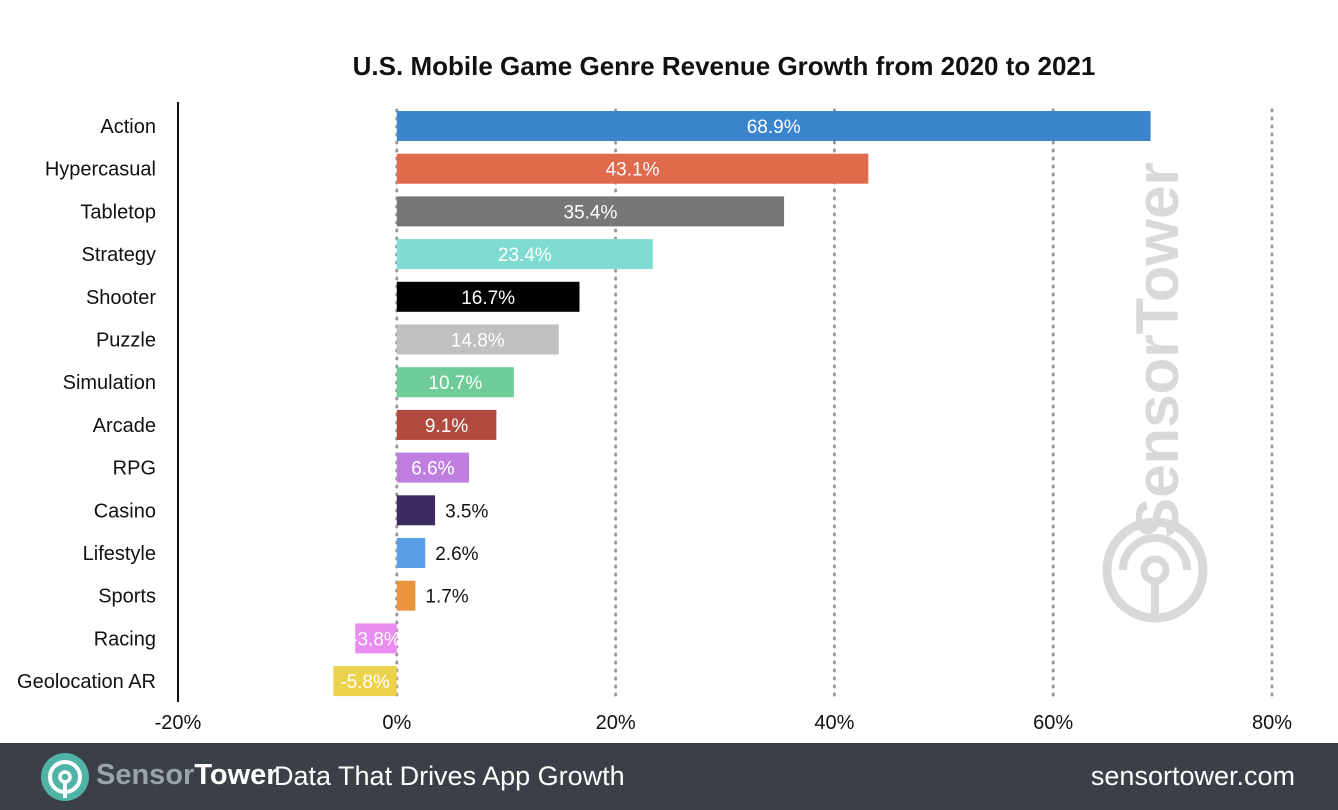 This screenshot has height=810, width=1338. Describe the element at coordinates (1272, 723) in the screenshot. I see `x-tick-label: 80%` at that location.